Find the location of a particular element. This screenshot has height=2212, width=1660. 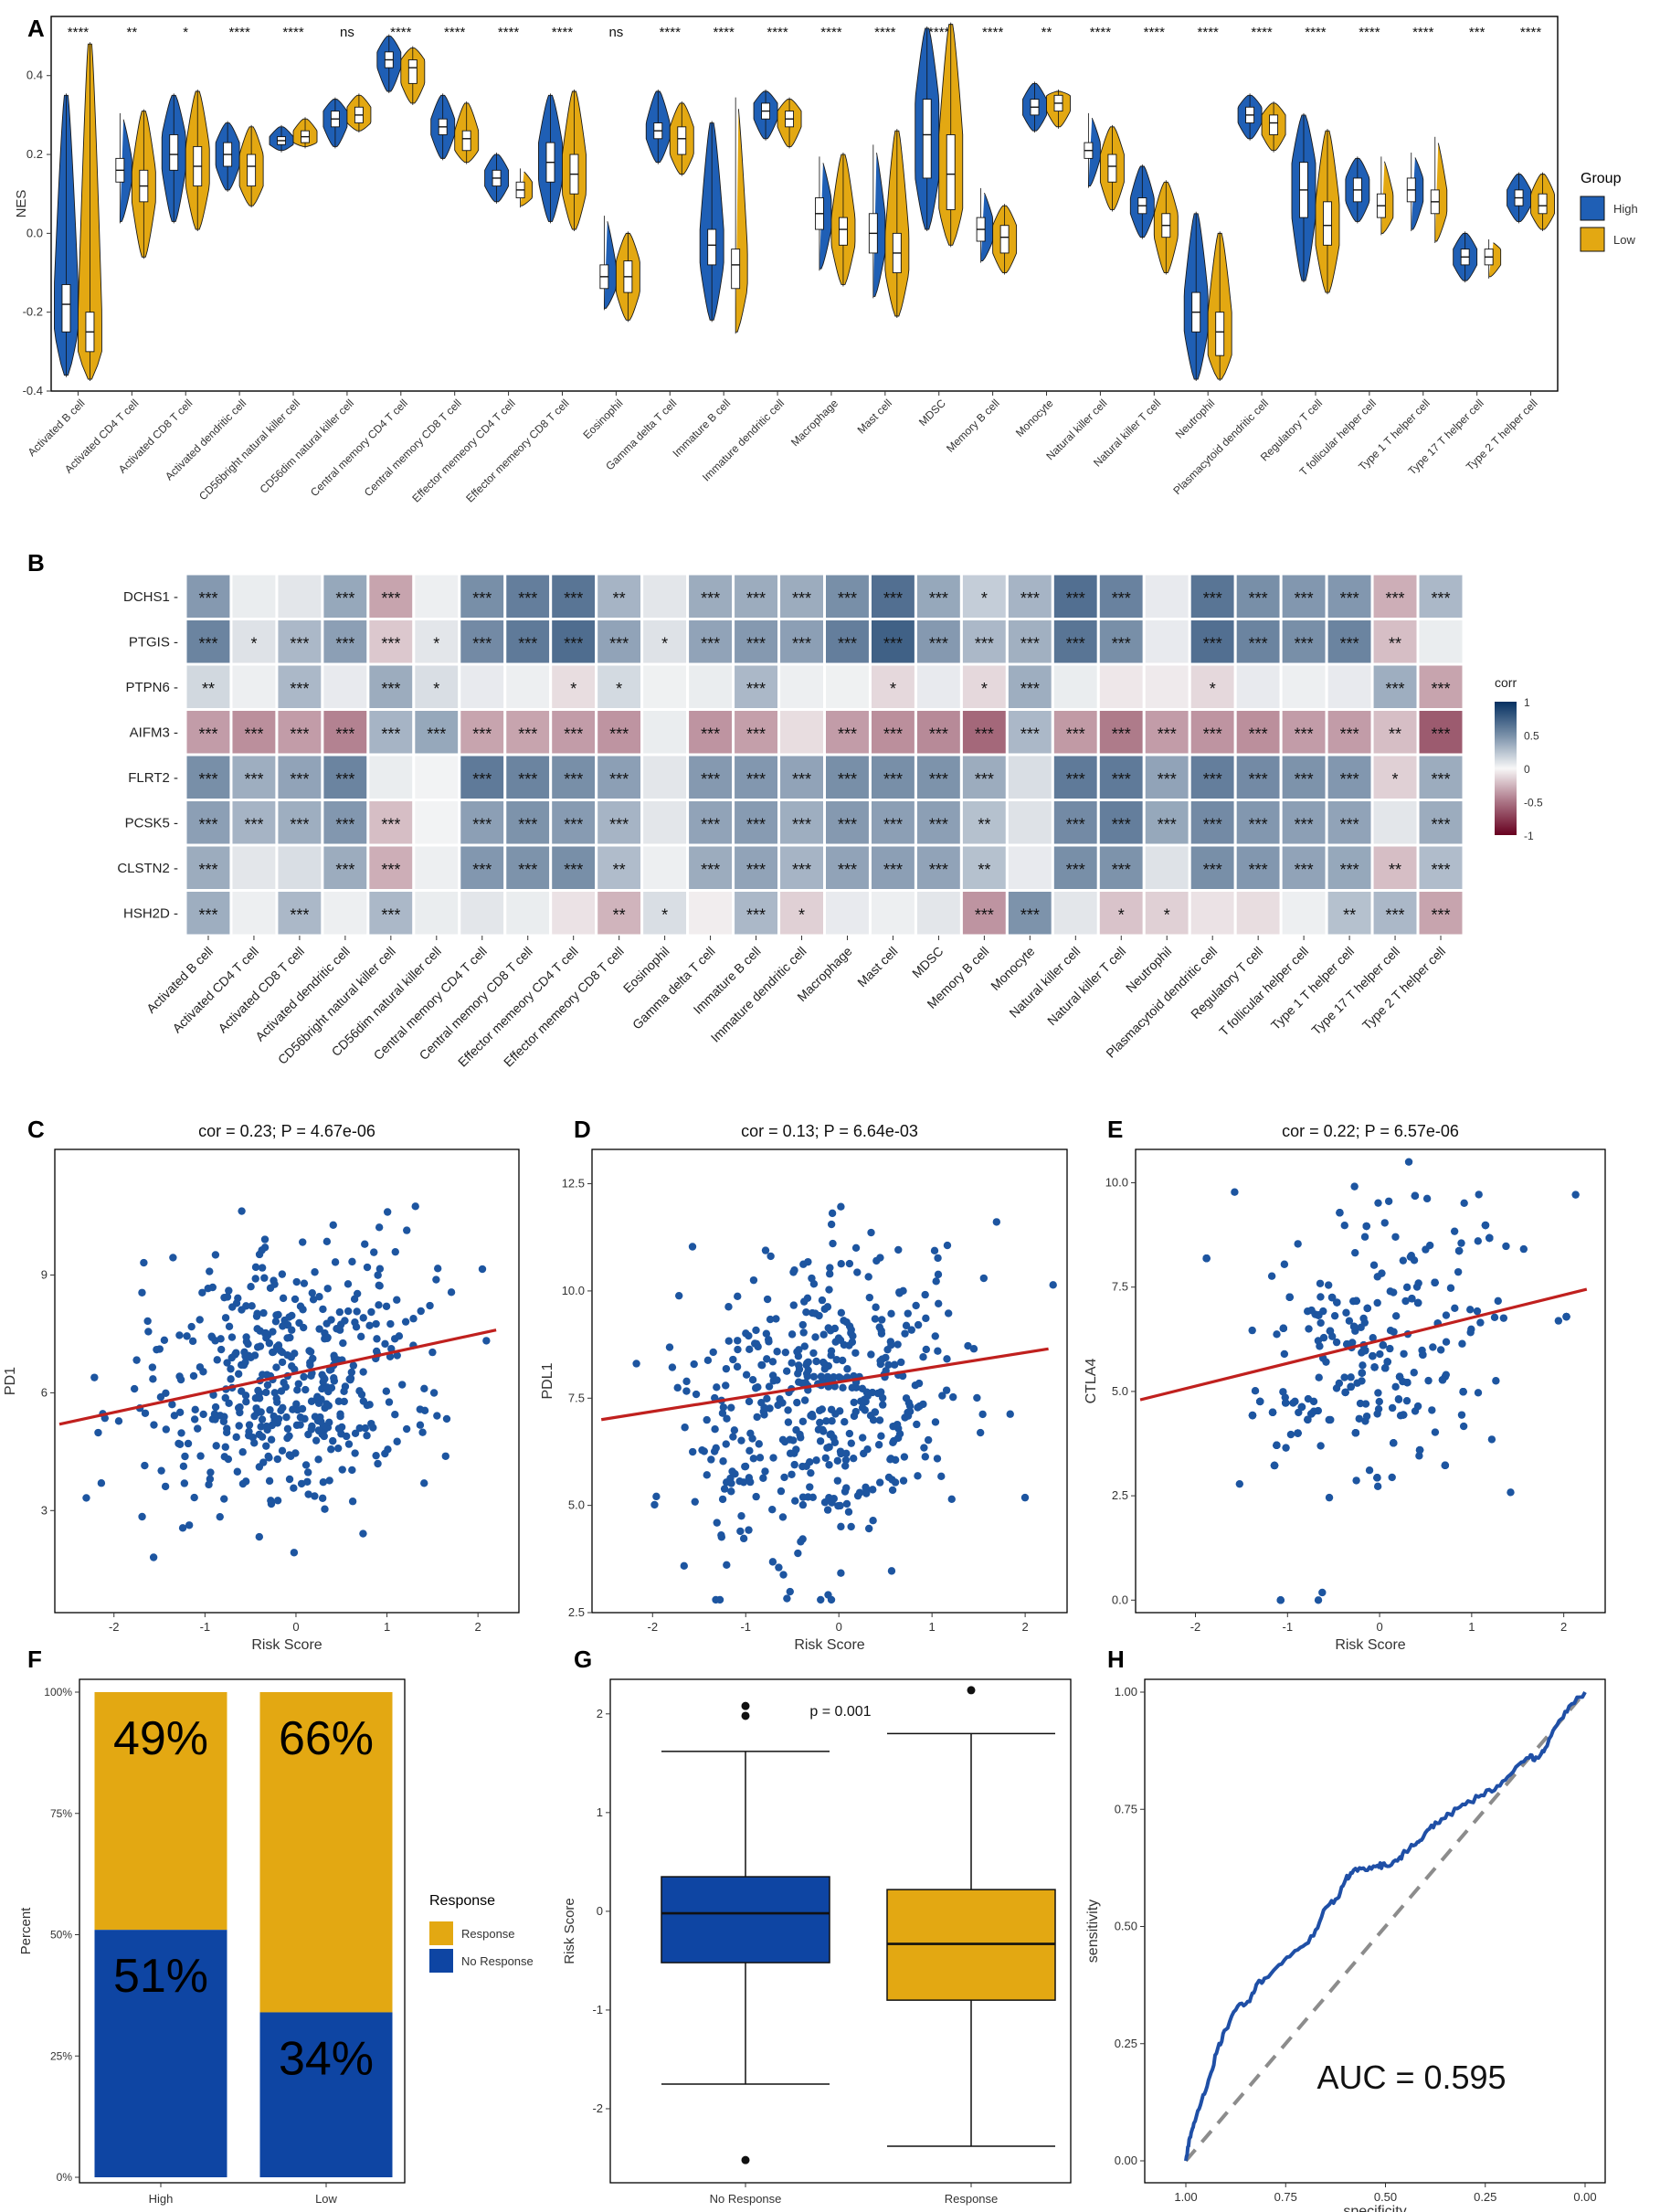

y-axis-label: NES is located at coordinates (21, 204).